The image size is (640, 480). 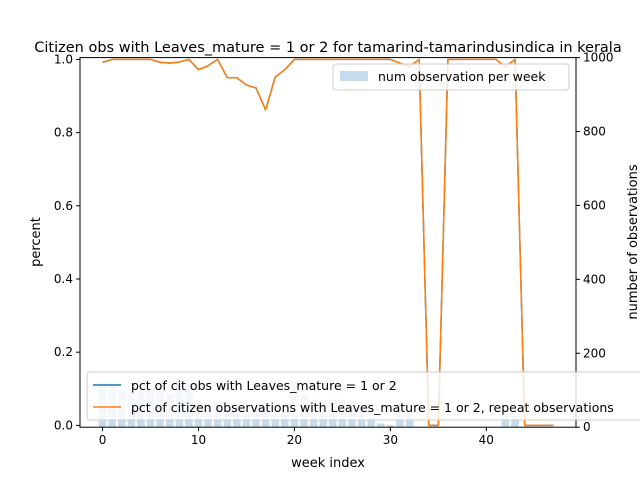 I want to click on legend-upper-box, so click(x=451, y=77).